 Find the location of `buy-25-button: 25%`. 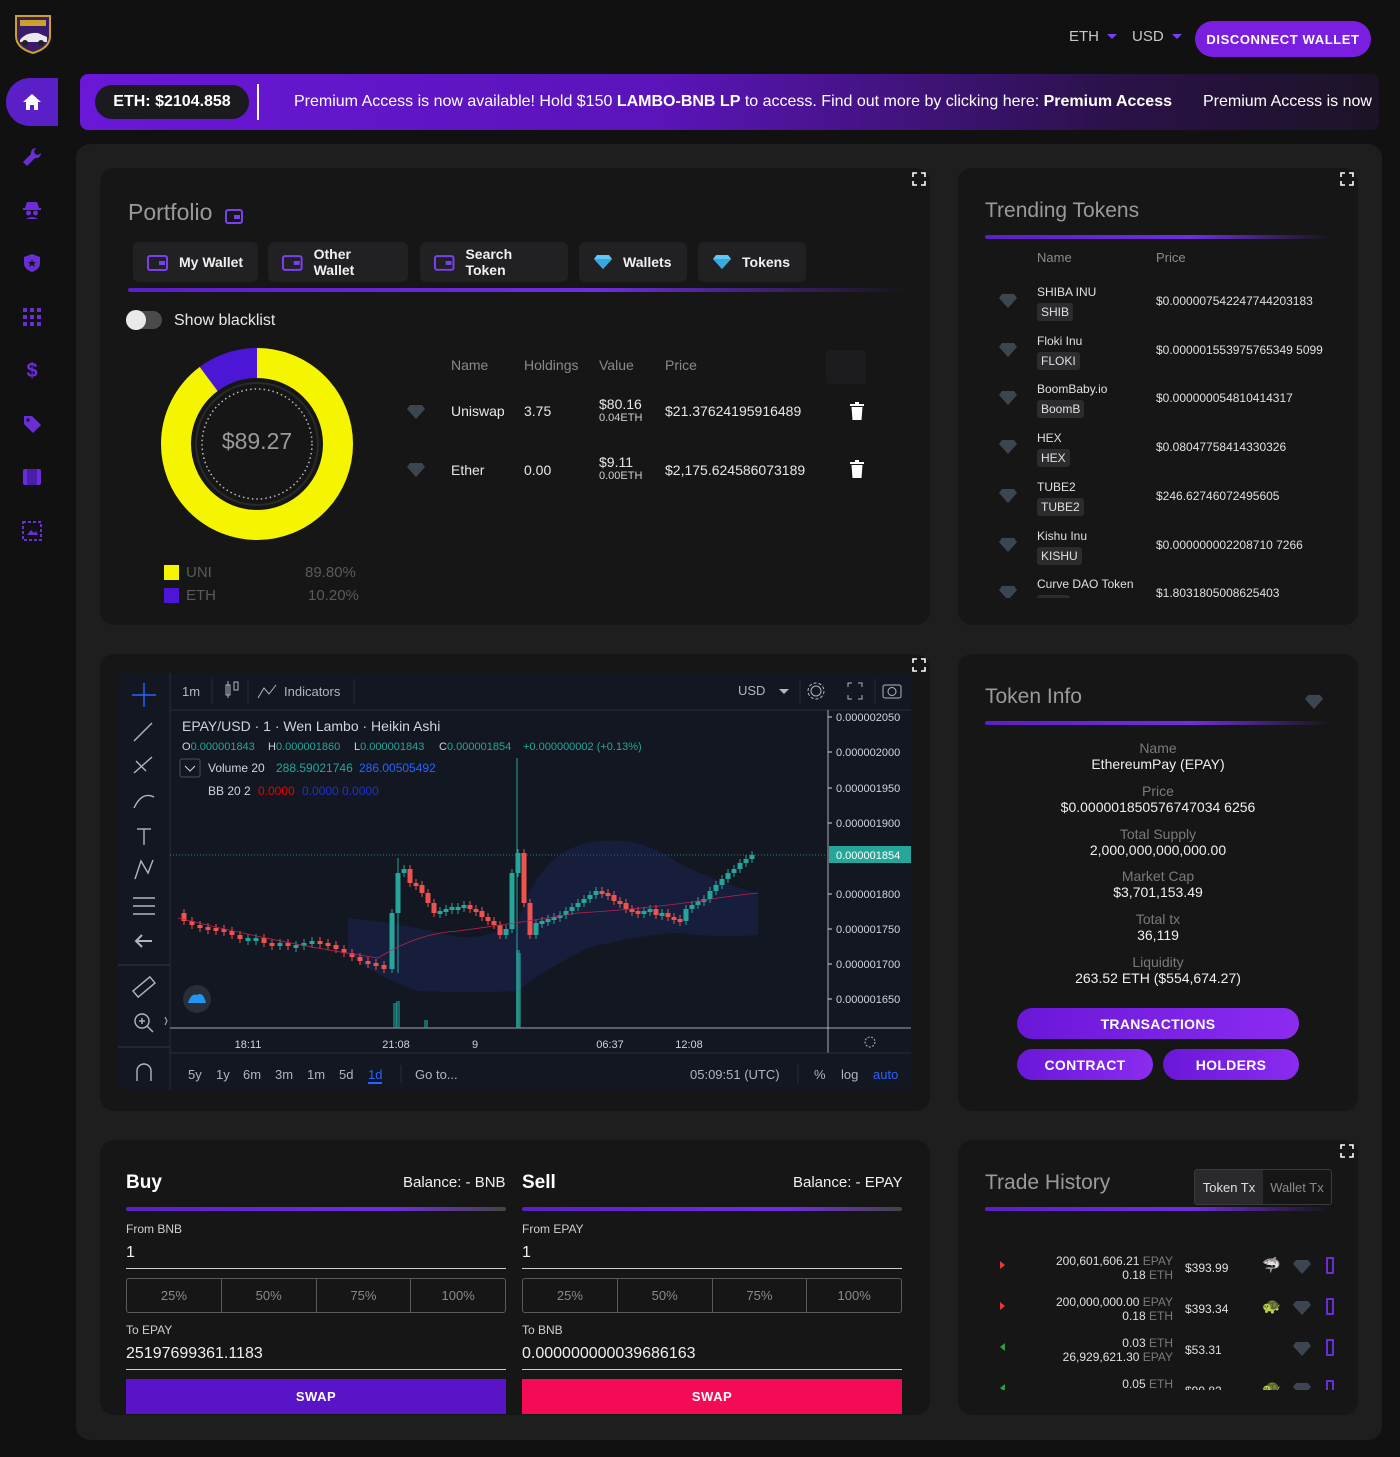

buy-25-button: 25% is located at coordinates (174, 1295).